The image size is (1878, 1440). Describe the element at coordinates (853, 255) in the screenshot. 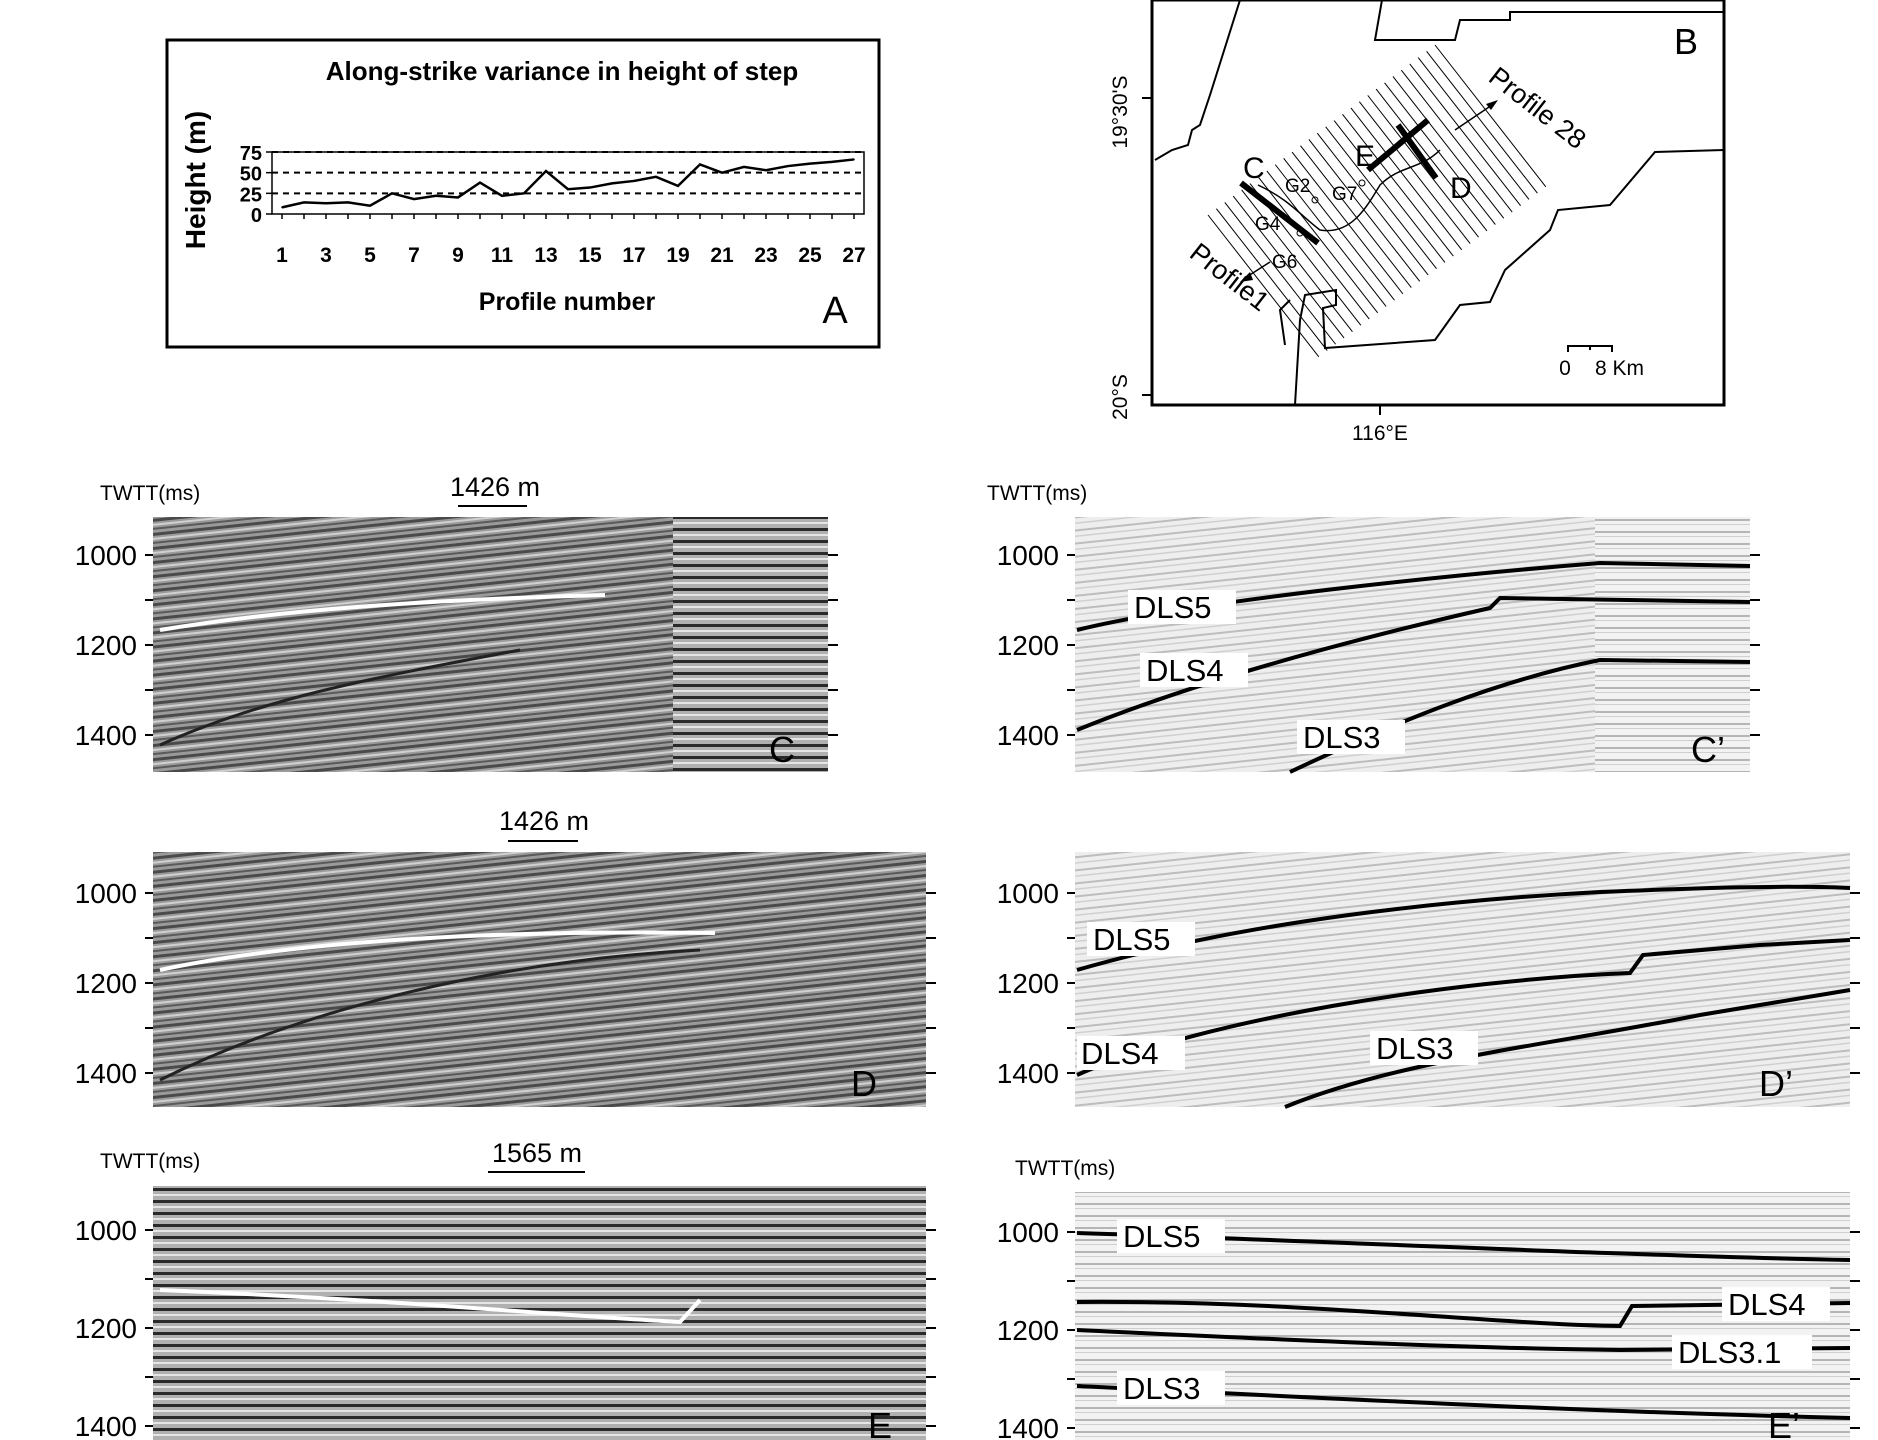

I see `x-tick-label: 27` at that location.